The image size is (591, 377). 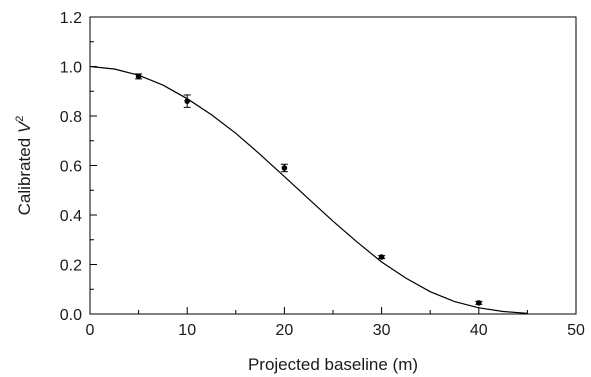 I want to click on y-tick-label: 0.2, so click(x=71, y=266).